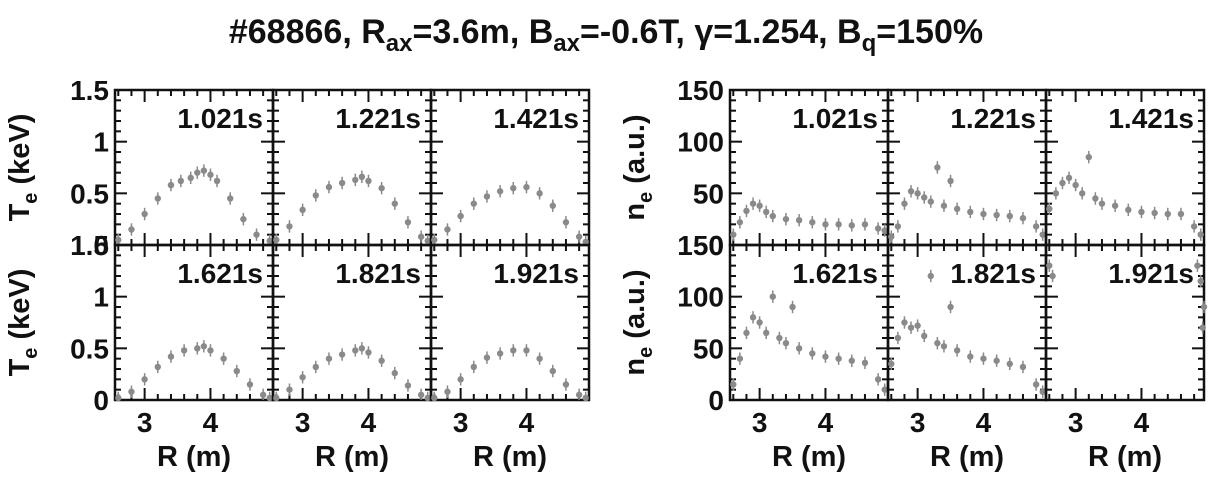 This screenshot has height=483, width=1212. I want to click on y-tick-label: 0.5, so click(89, 348).